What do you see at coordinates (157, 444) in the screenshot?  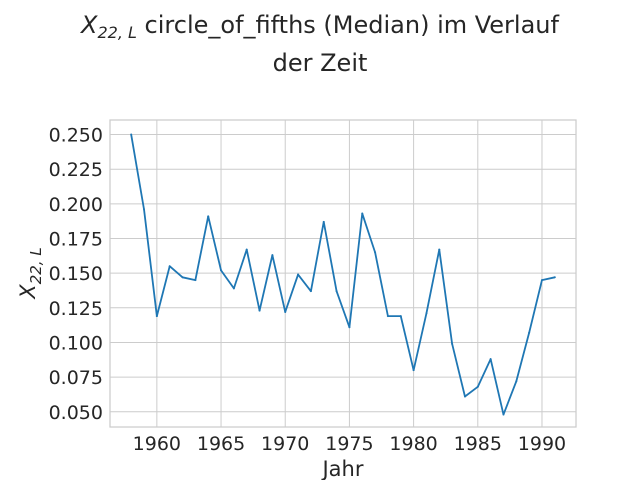 I see `x-tick-label: 1960` at bounding box center [157, 444].